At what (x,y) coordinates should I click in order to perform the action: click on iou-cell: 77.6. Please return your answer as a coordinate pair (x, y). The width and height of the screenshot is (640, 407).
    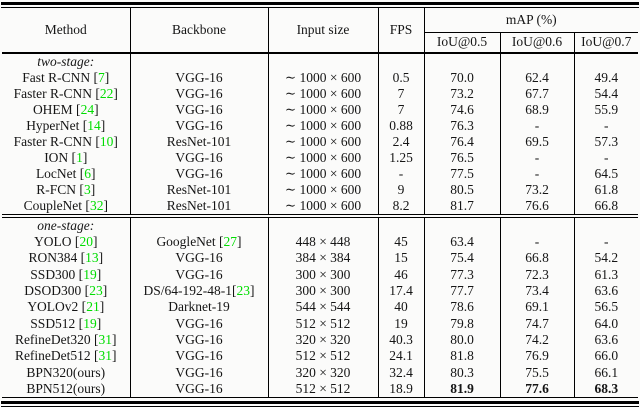
    Looking at the image, I should click on (537, 389).